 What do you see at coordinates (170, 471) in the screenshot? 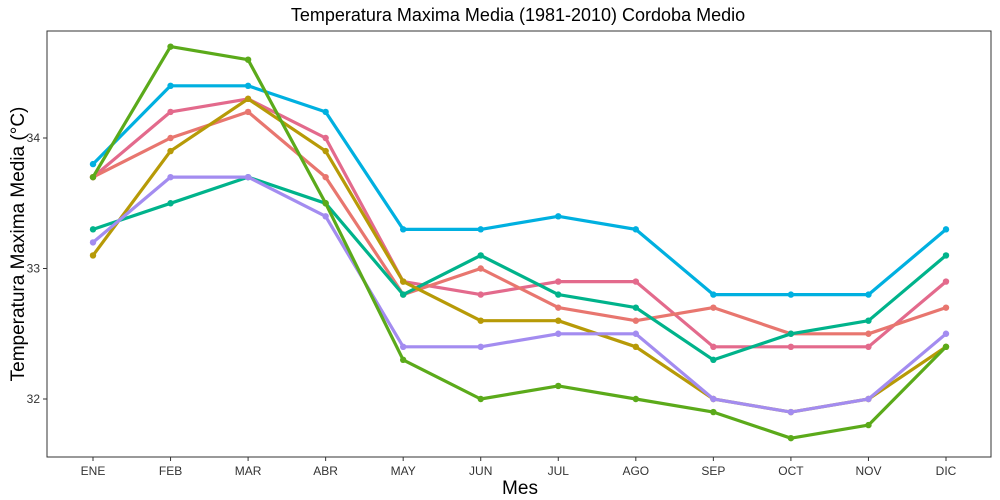
I see `x-tick-label: FEB` at bounding box center [170, 471].